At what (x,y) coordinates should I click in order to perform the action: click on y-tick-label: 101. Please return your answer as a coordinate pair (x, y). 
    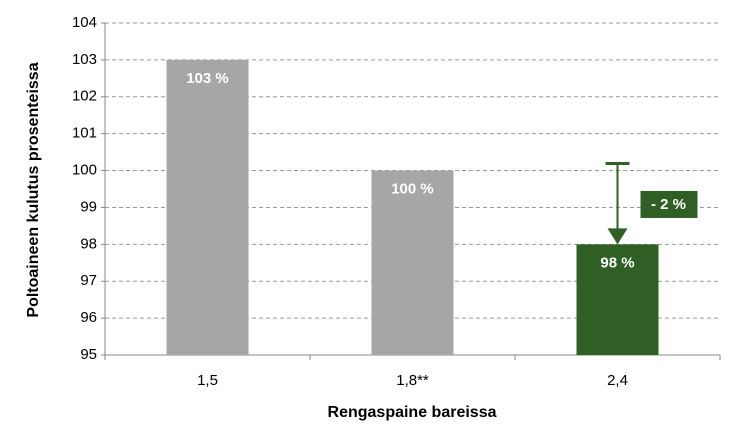
    Looking at the image, I should click on (84, 133).